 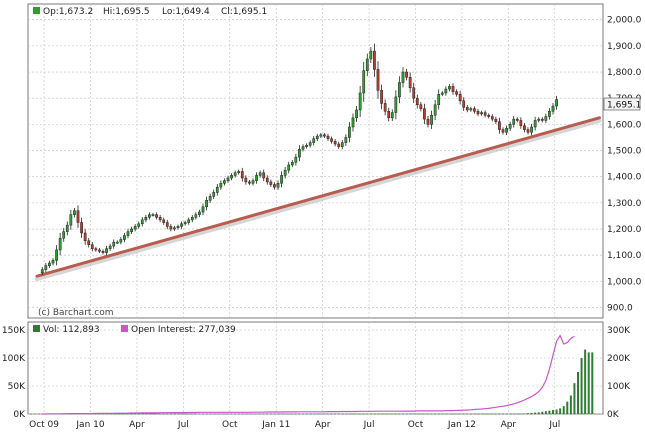 What do you see at coordinates (36, 10) in the screenshot?
I see `price-legend-swatch` at bounding box center [36, 10].